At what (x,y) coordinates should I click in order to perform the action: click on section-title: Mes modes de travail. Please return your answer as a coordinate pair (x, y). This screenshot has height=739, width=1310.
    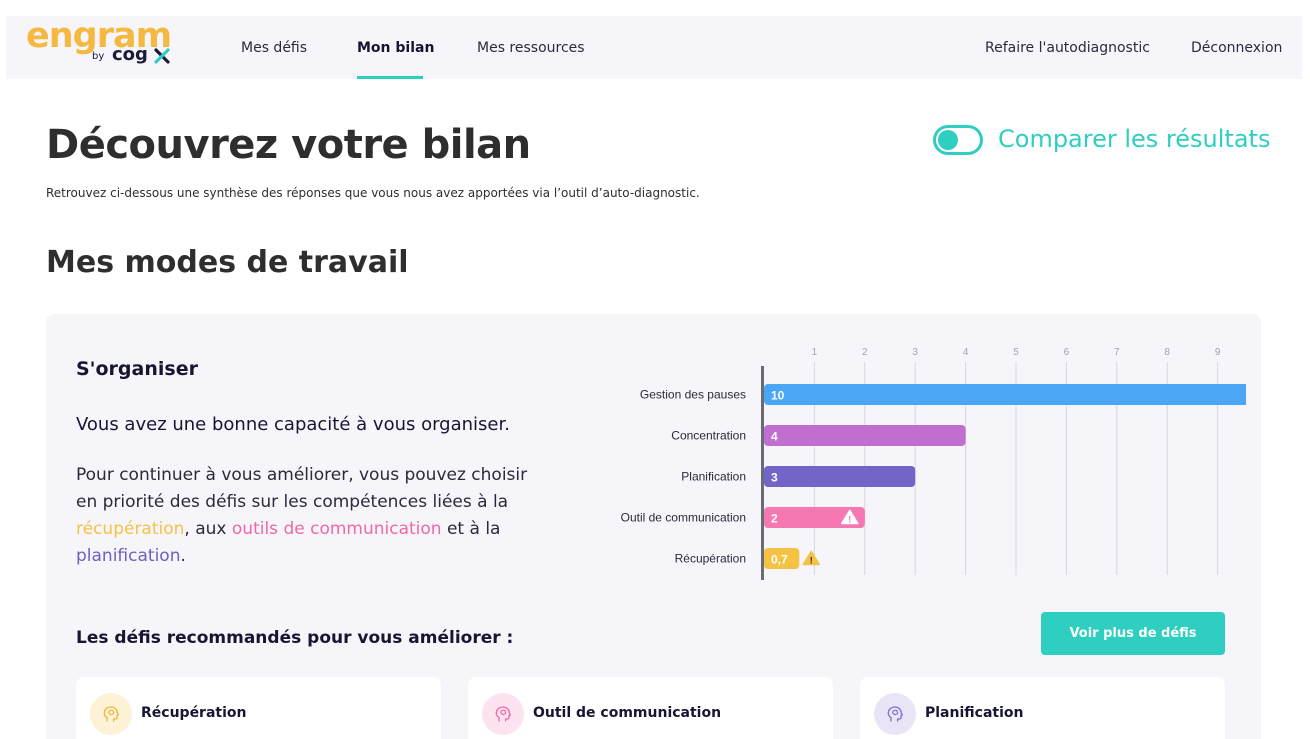
    Looking at the image, I should click on (227, 262).